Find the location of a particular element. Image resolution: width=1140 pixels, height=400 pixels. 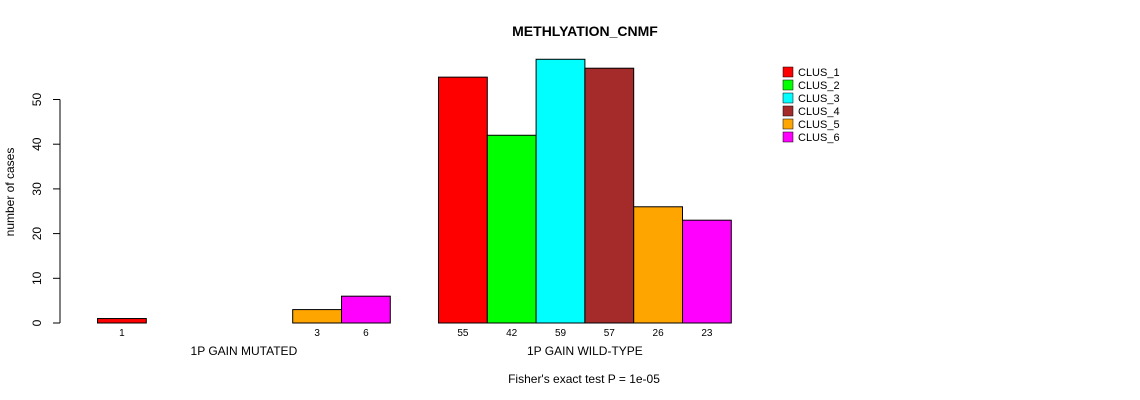

legend-label: CLUS_6 is located at coordinates (819, 138).